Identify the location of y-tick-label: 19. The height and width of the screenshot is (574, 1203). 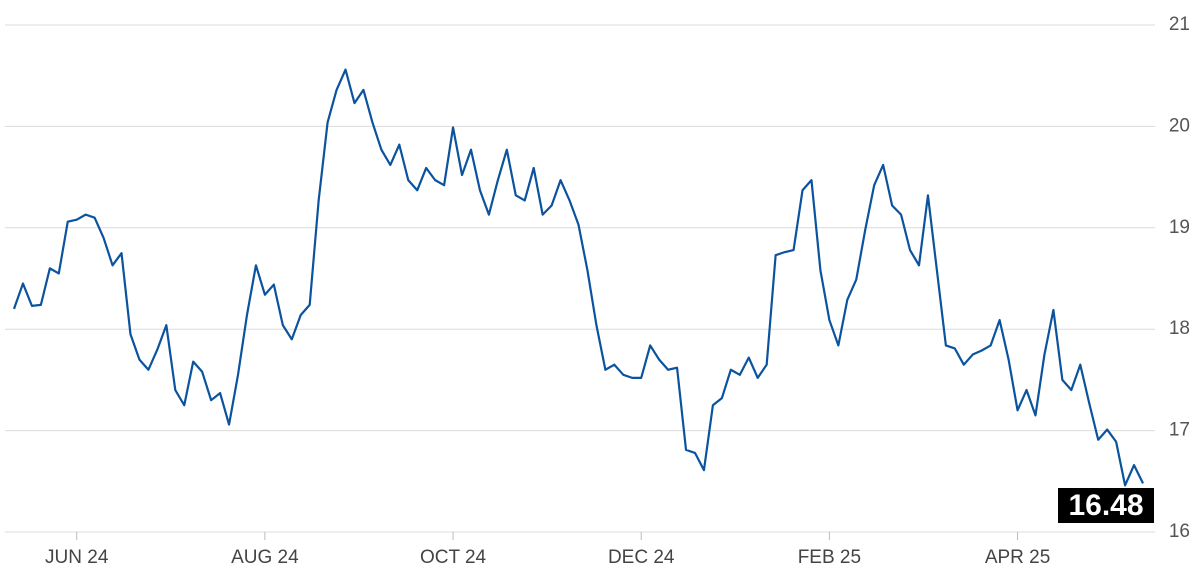
(1179, 227).